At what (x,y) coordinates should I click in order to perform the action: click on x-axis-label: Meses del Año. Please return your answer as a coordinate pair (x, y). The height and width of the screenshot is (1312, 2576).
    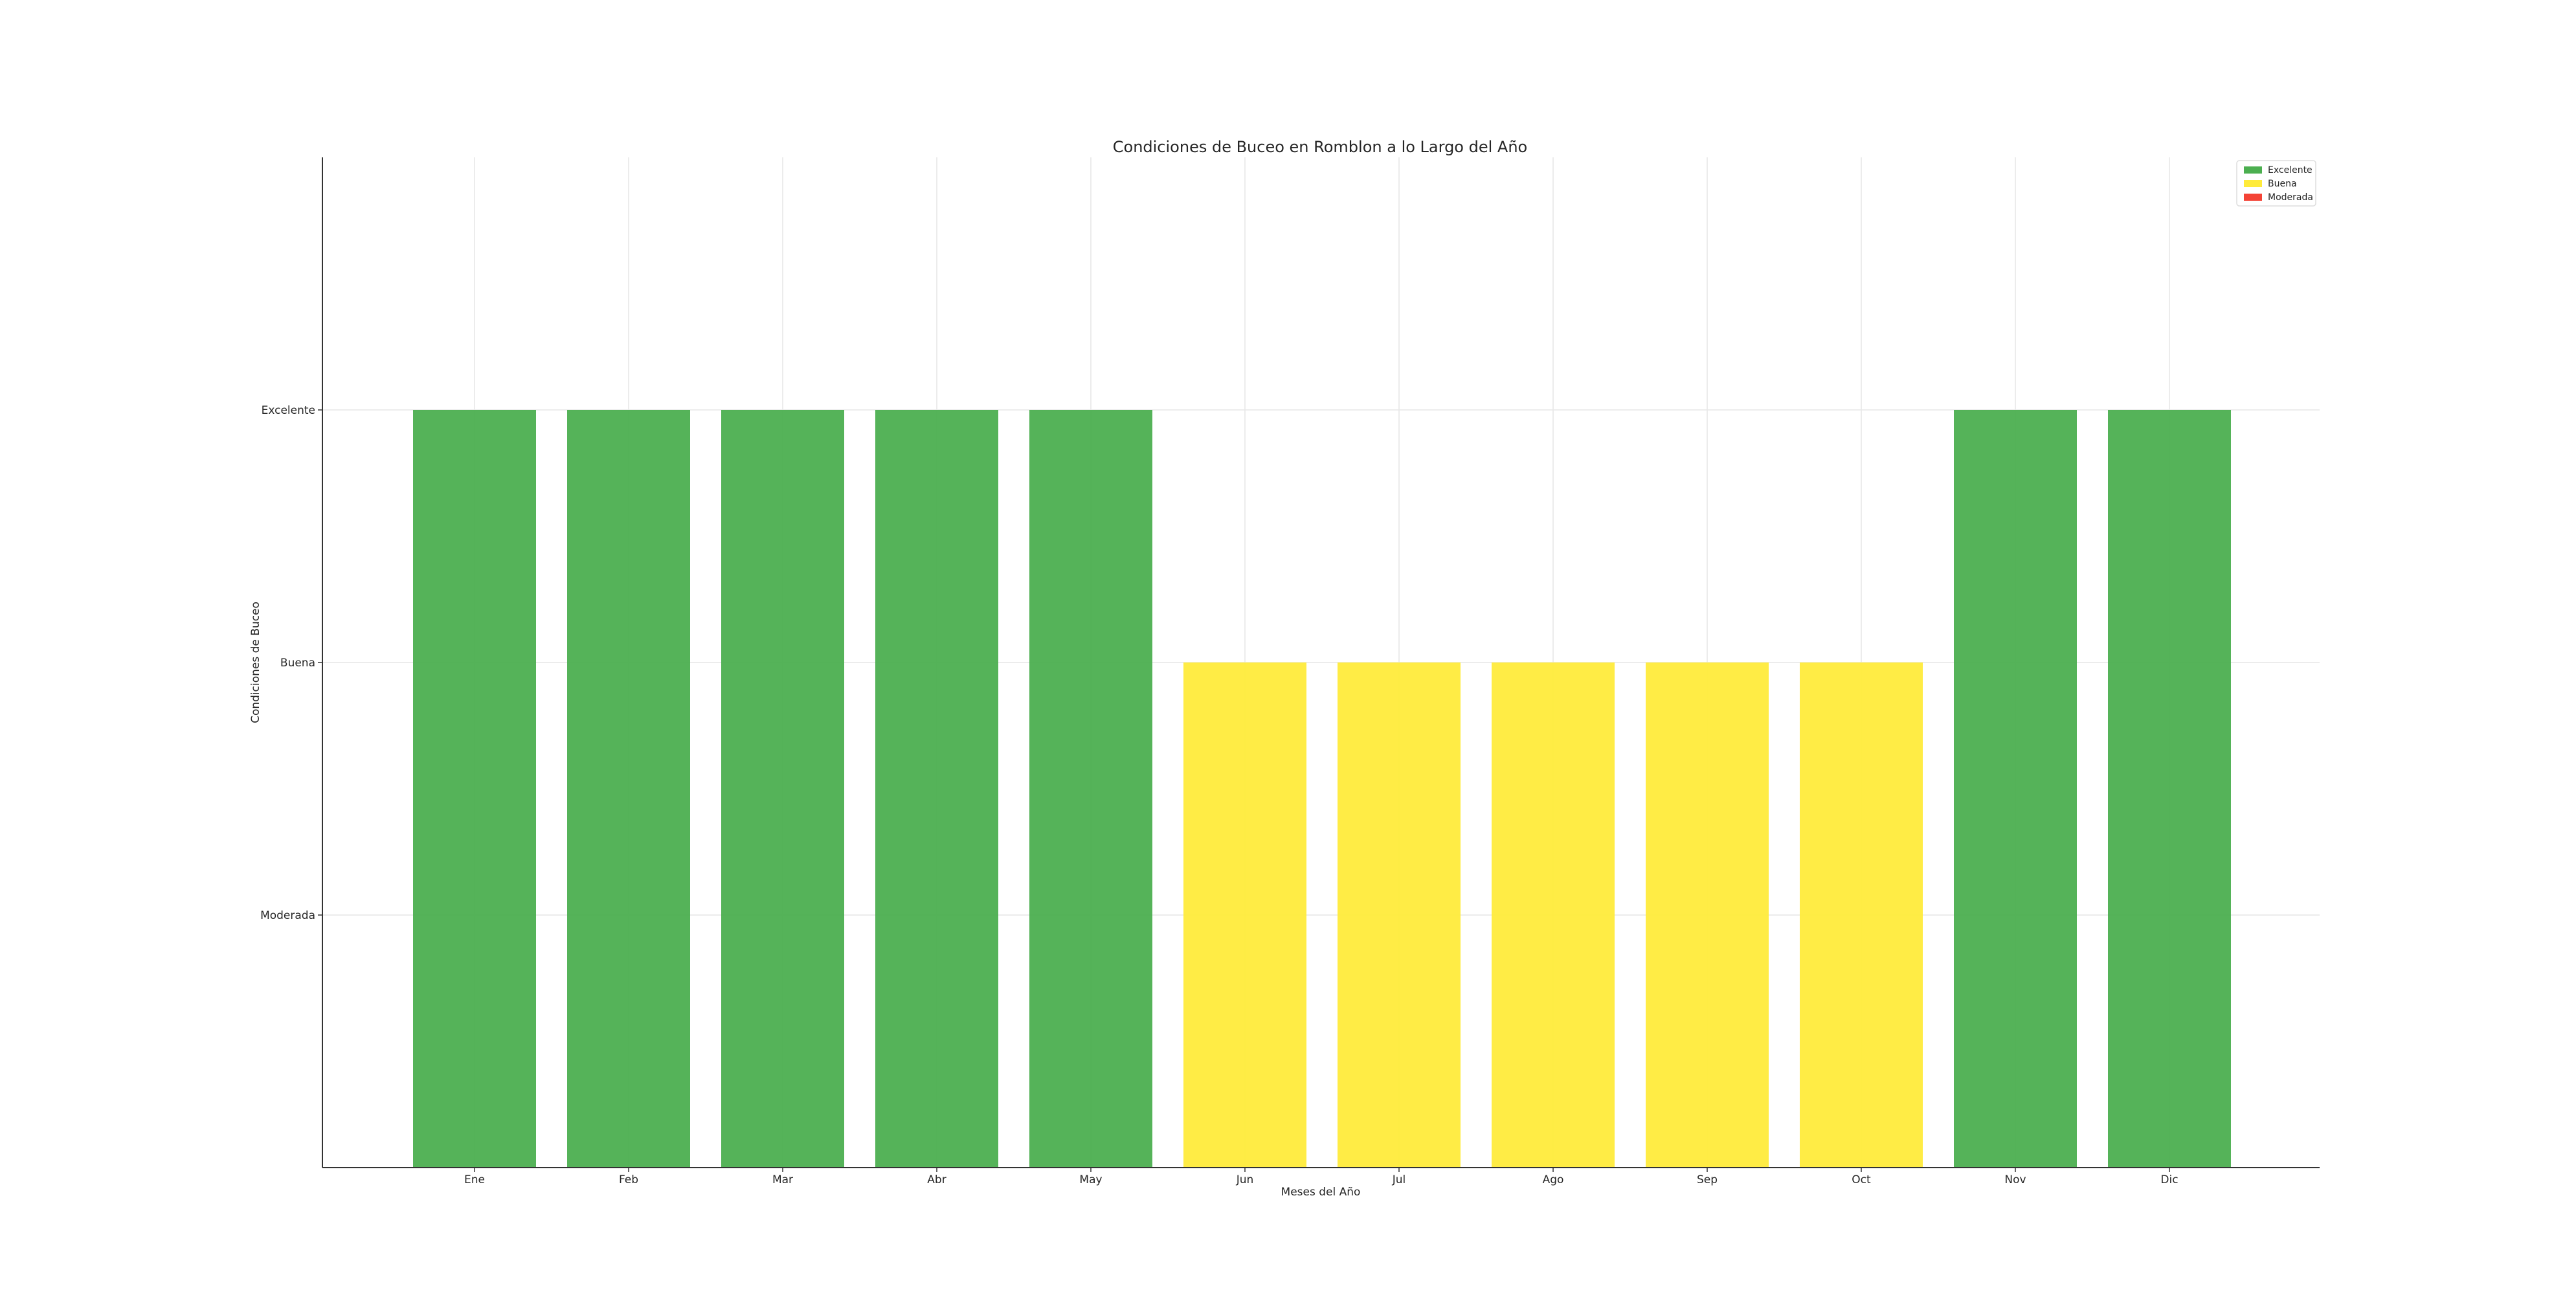
    Looking at the image, I should click on (1321, 1192).